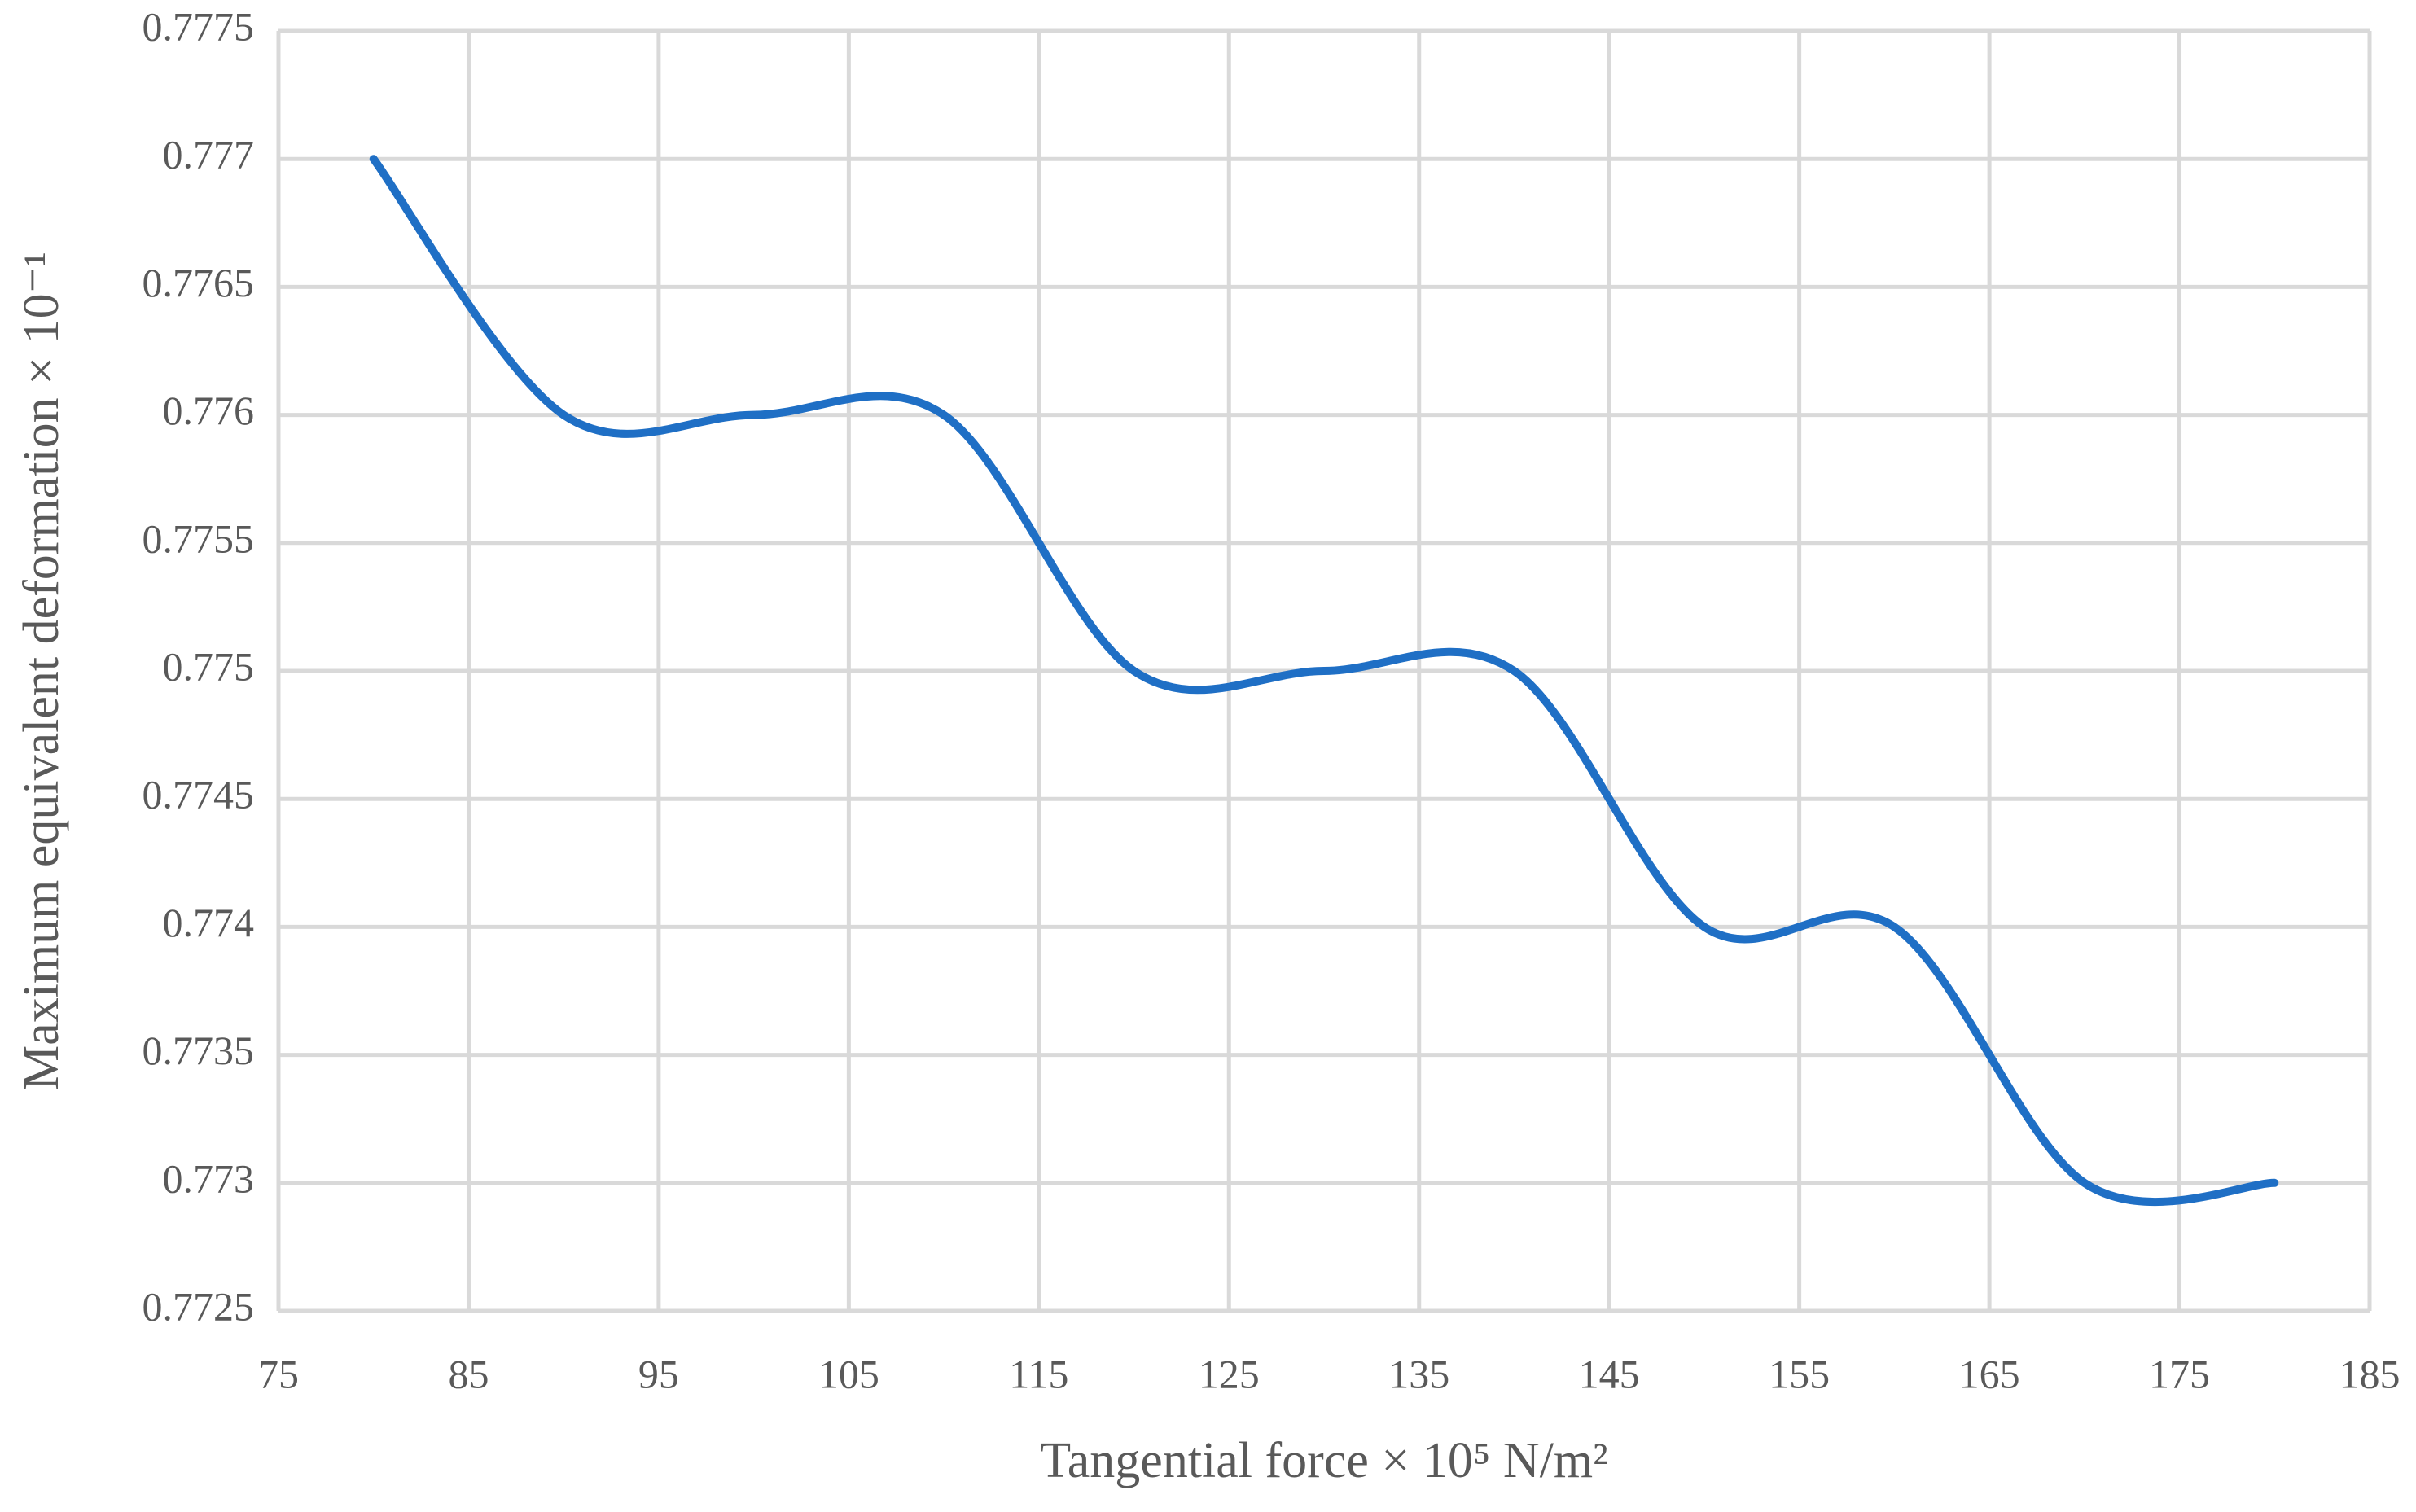  What do you see at coordinates (848, 1373) in the screenshot?
I see `x-tick-label: 105` at bounding box center [848, 1373].